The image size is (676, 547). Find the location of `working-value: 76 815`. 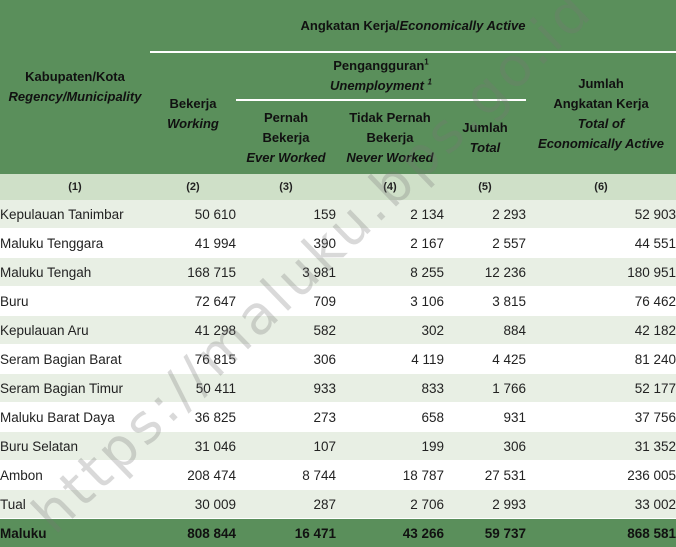

working-value: 76 815 is located at coordinates (193, 359).